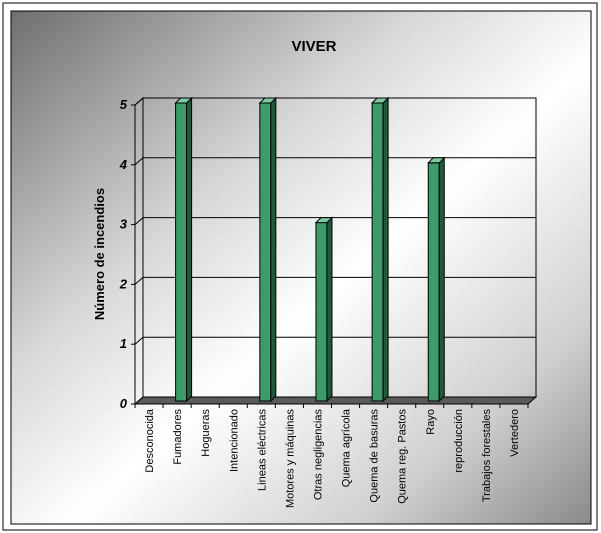 The height and width of the screenshot is (533, 601). What do you see at coordinates (290, 459) in the screenshot?
I see `x-tick-label: Motores y máquinas` at bounding box center [290, 459].